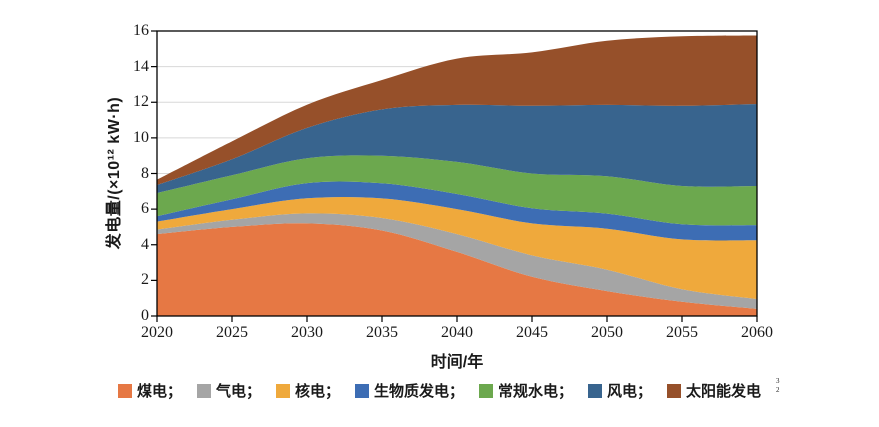 The image size is (879, 427). Describe the element at coordinates (595, 390) in the screenshot. I see `legend-swatch-wind` at that location.